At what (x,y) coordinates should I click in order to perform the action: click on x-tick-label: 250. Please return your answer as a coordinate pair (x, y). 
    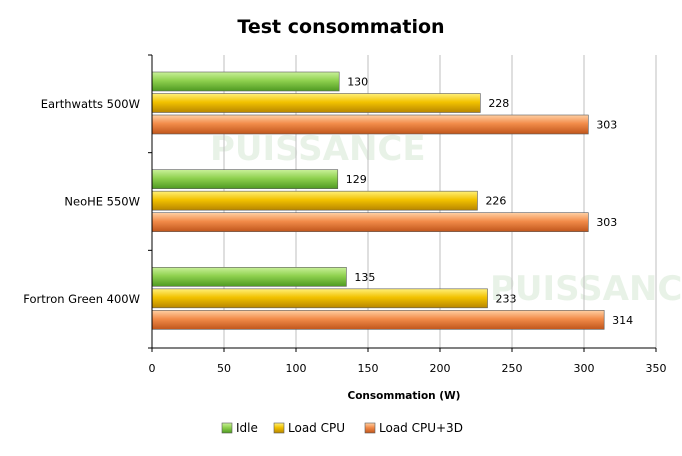
    Looking at the image, I should click on (512, 368).